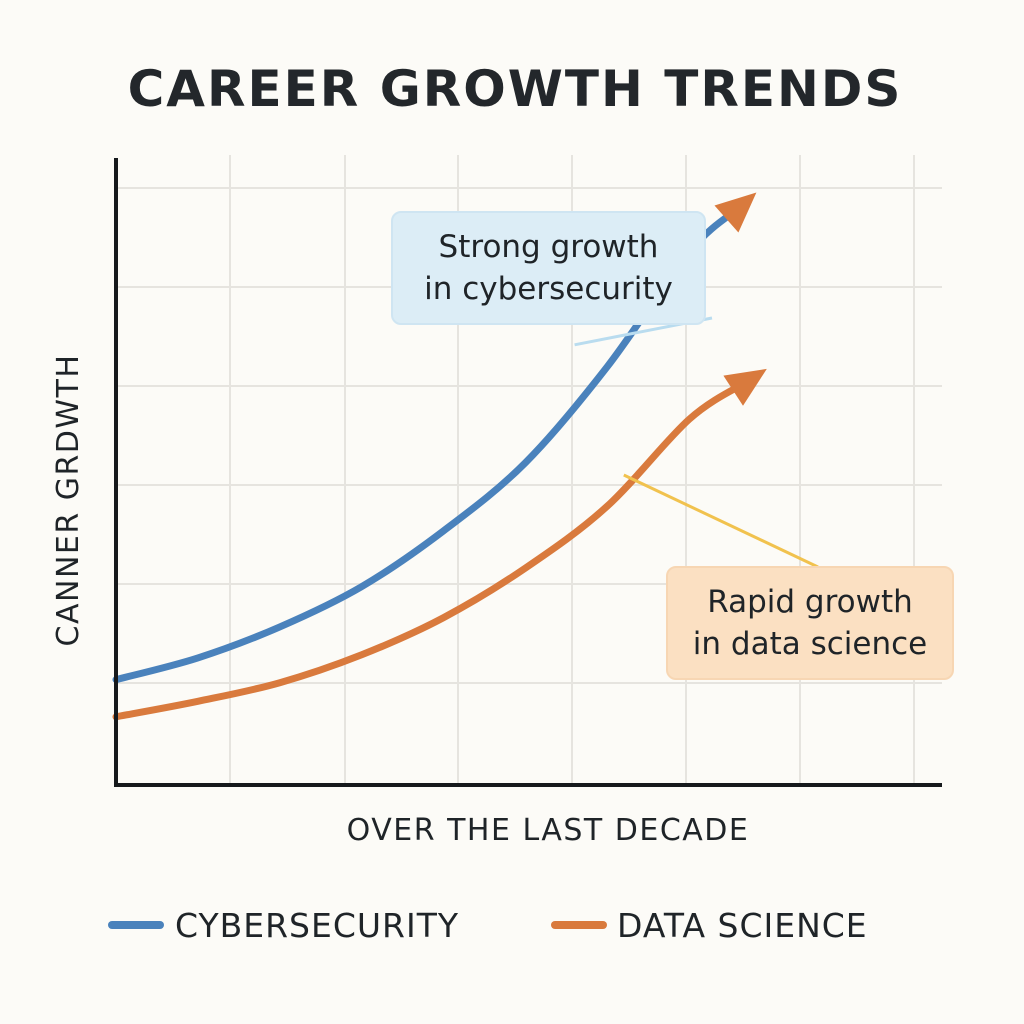  Describe the element at coordinates (810, 644) in the screenshot. I see `annotation-text-orange-1: in data science` at that location.